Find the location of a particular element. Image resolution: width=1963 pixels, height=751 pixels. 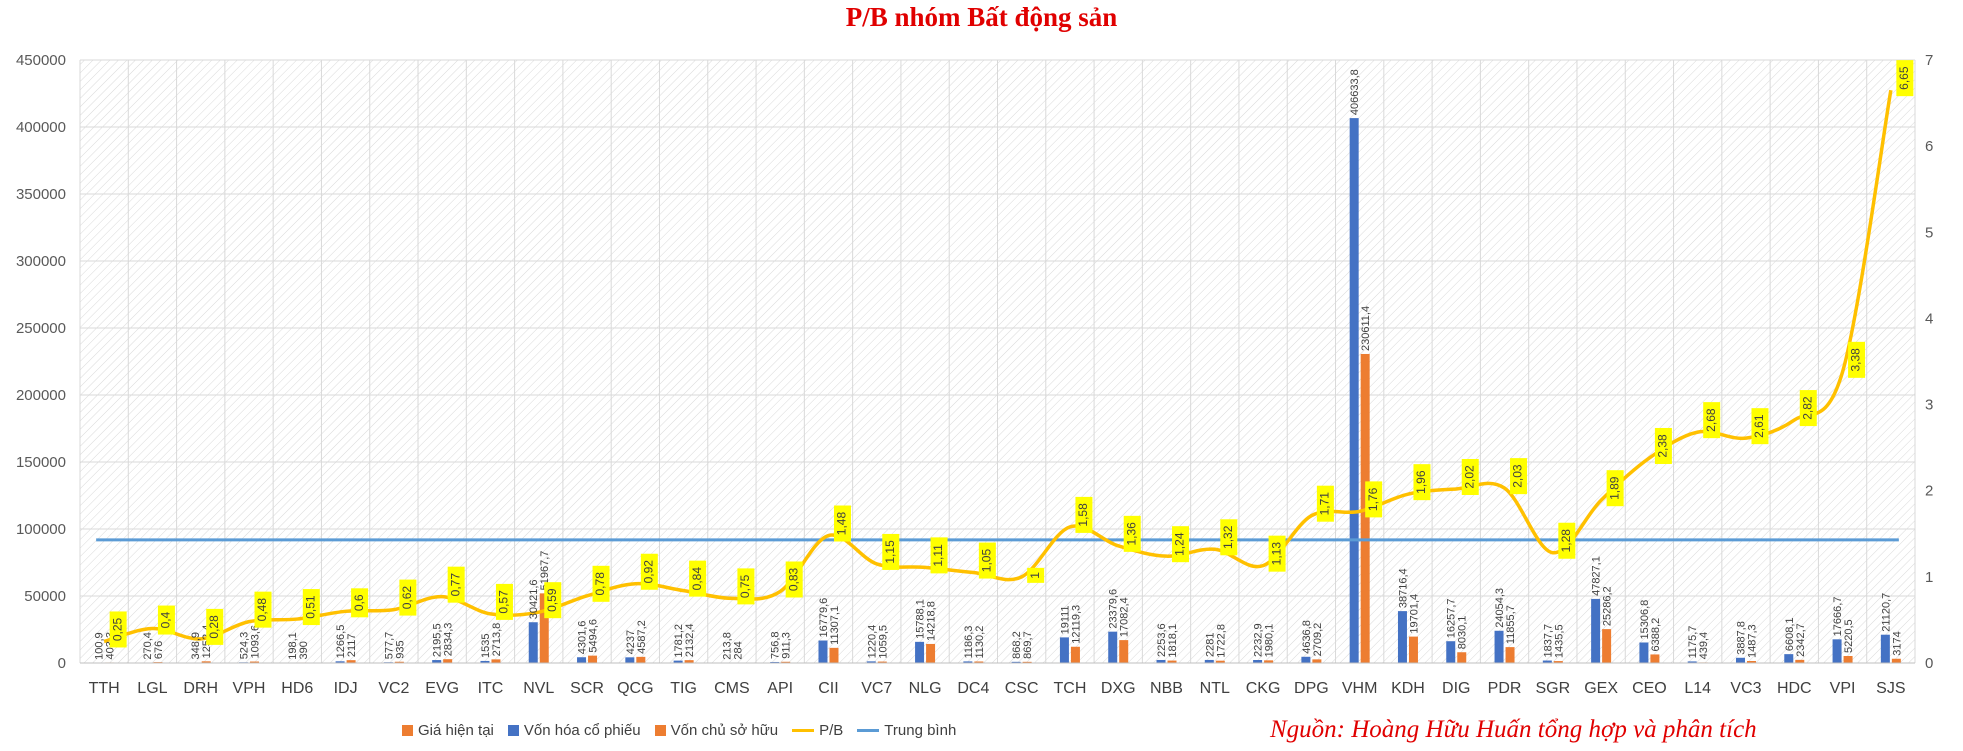

category-label: CMS is located at coordinates (732, 688).